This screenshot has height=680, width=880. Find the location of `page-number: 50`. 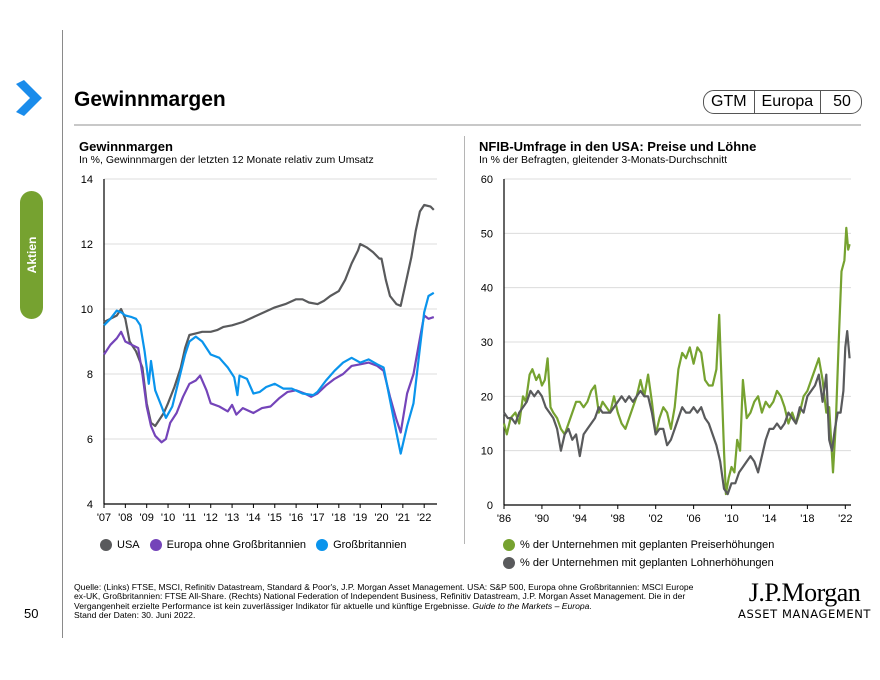

page-number: 50 is located at coordinates (31, 613).